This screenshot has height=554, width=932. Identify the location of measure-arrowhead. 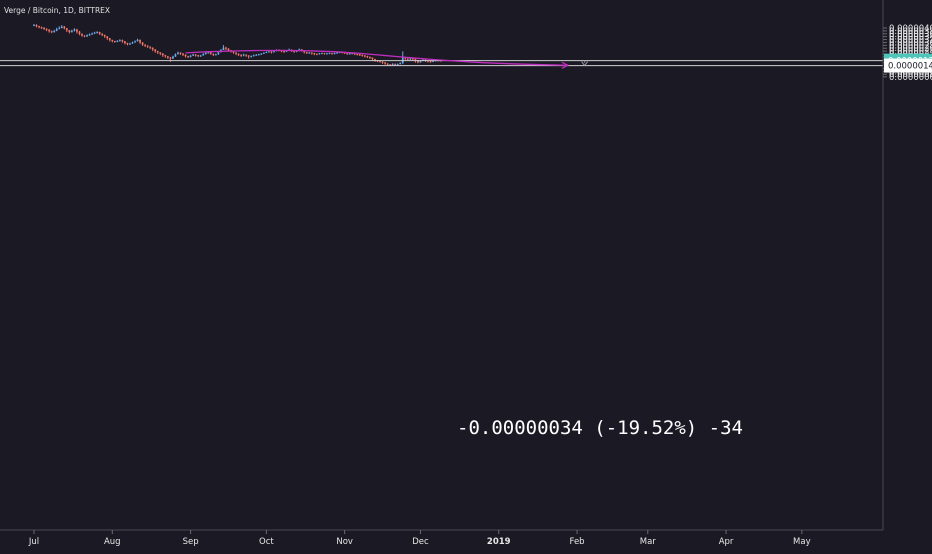
(585, 64).